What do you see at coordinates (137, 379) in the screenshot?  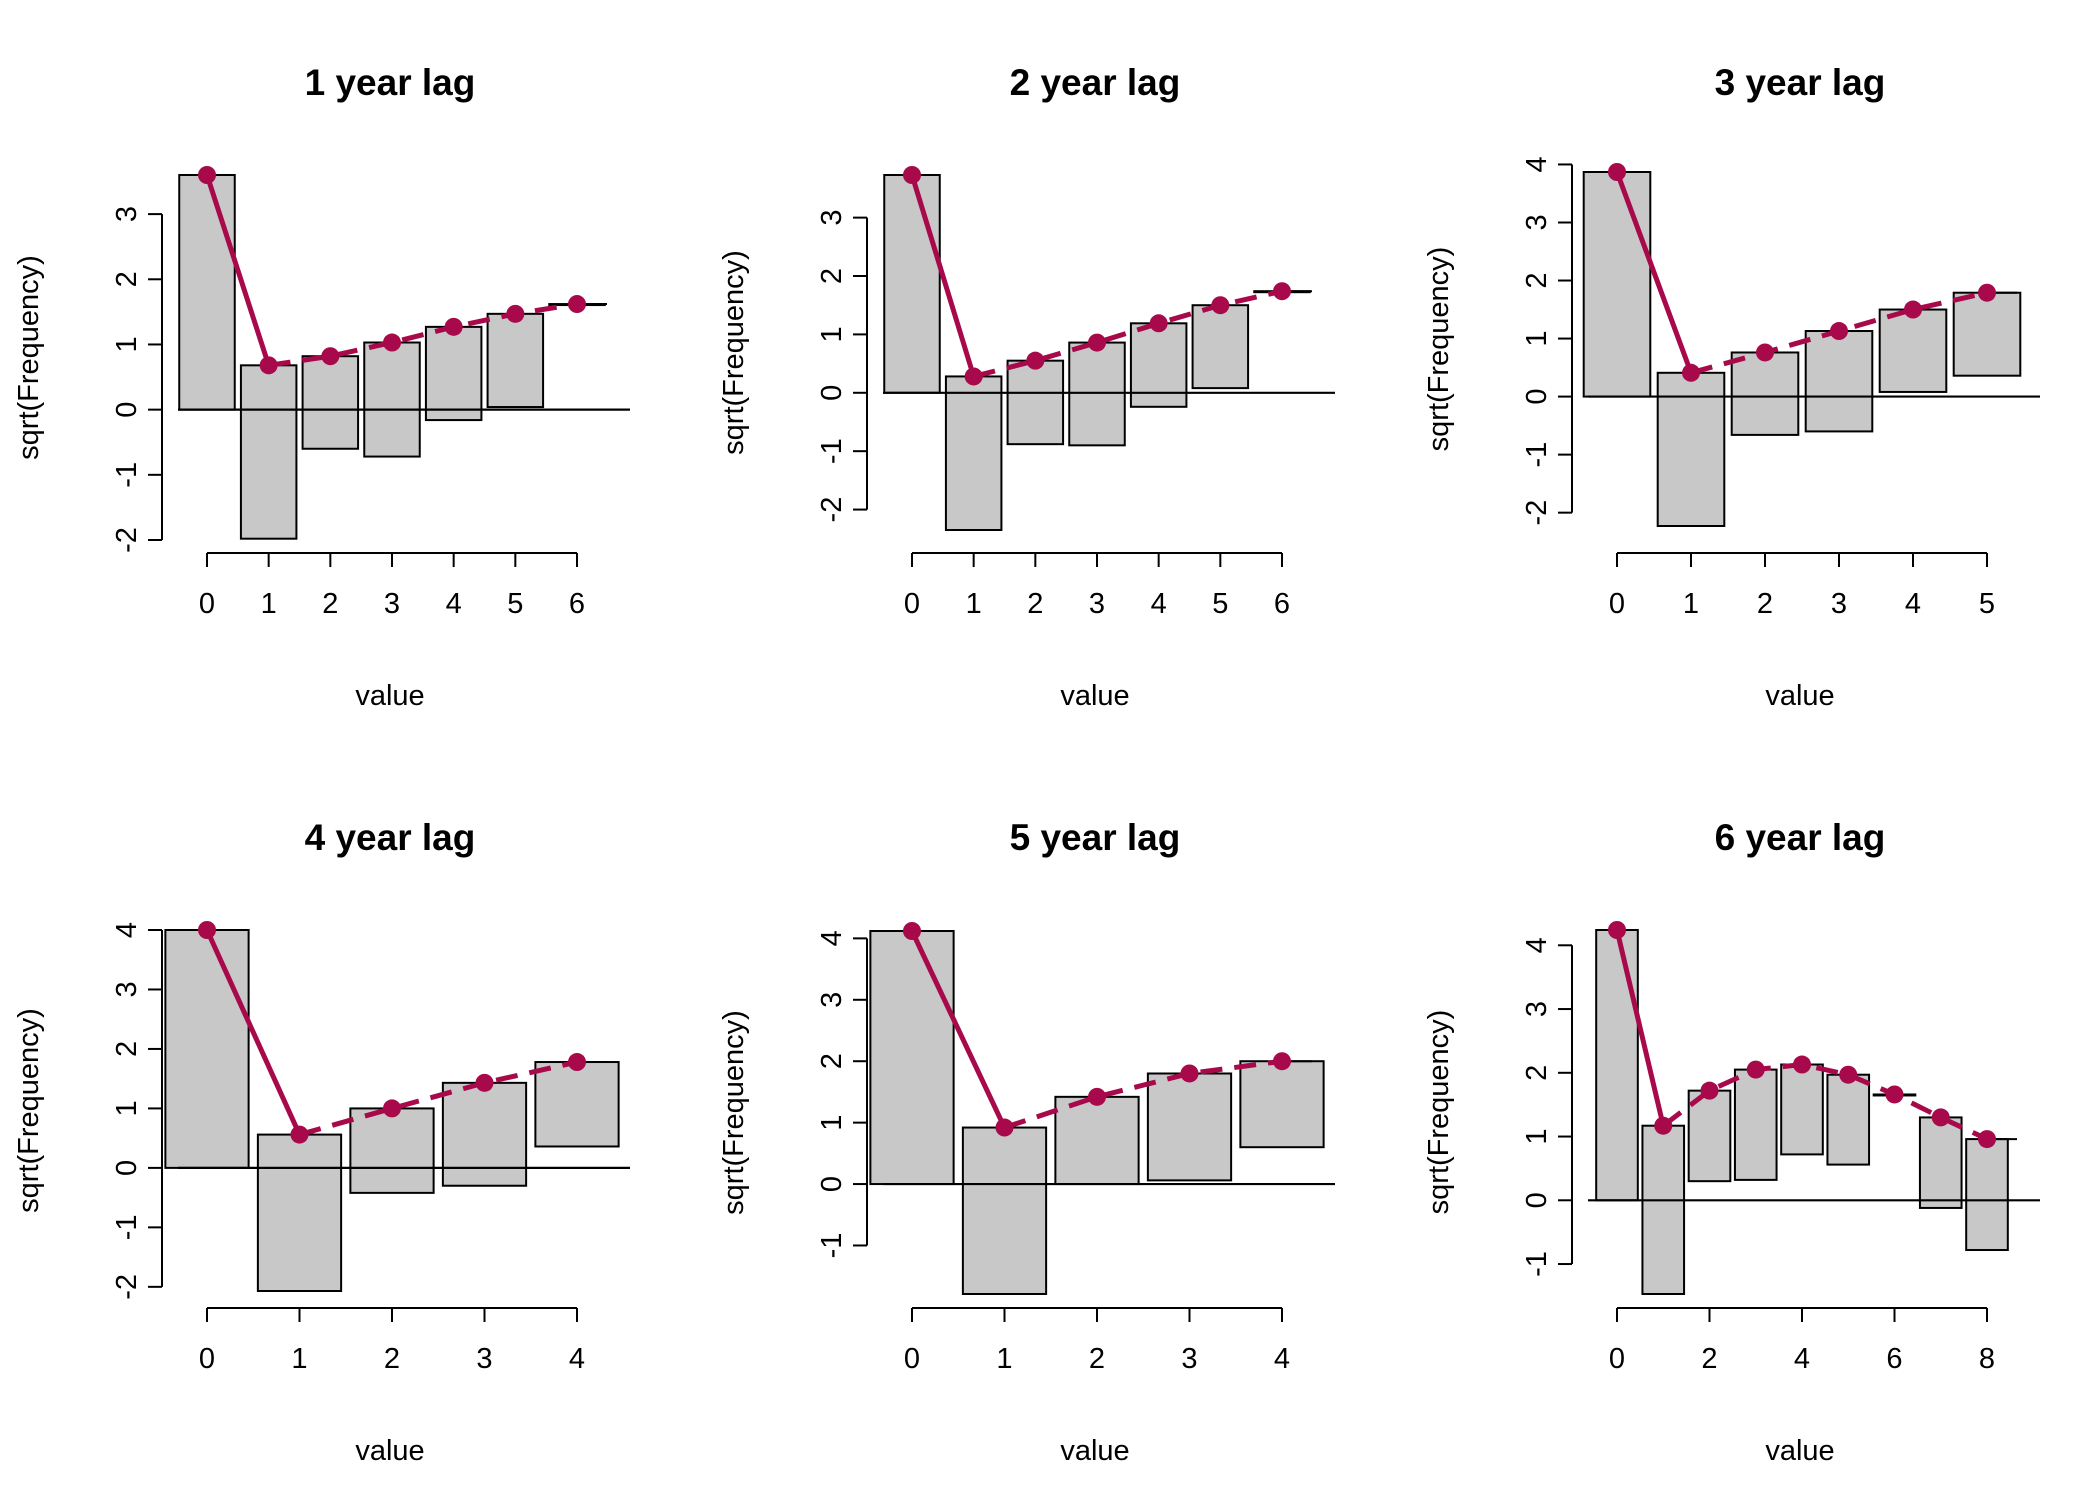 I see `y-axis: -2 -1 0 1 2 3` at bounding box center [137, 379].